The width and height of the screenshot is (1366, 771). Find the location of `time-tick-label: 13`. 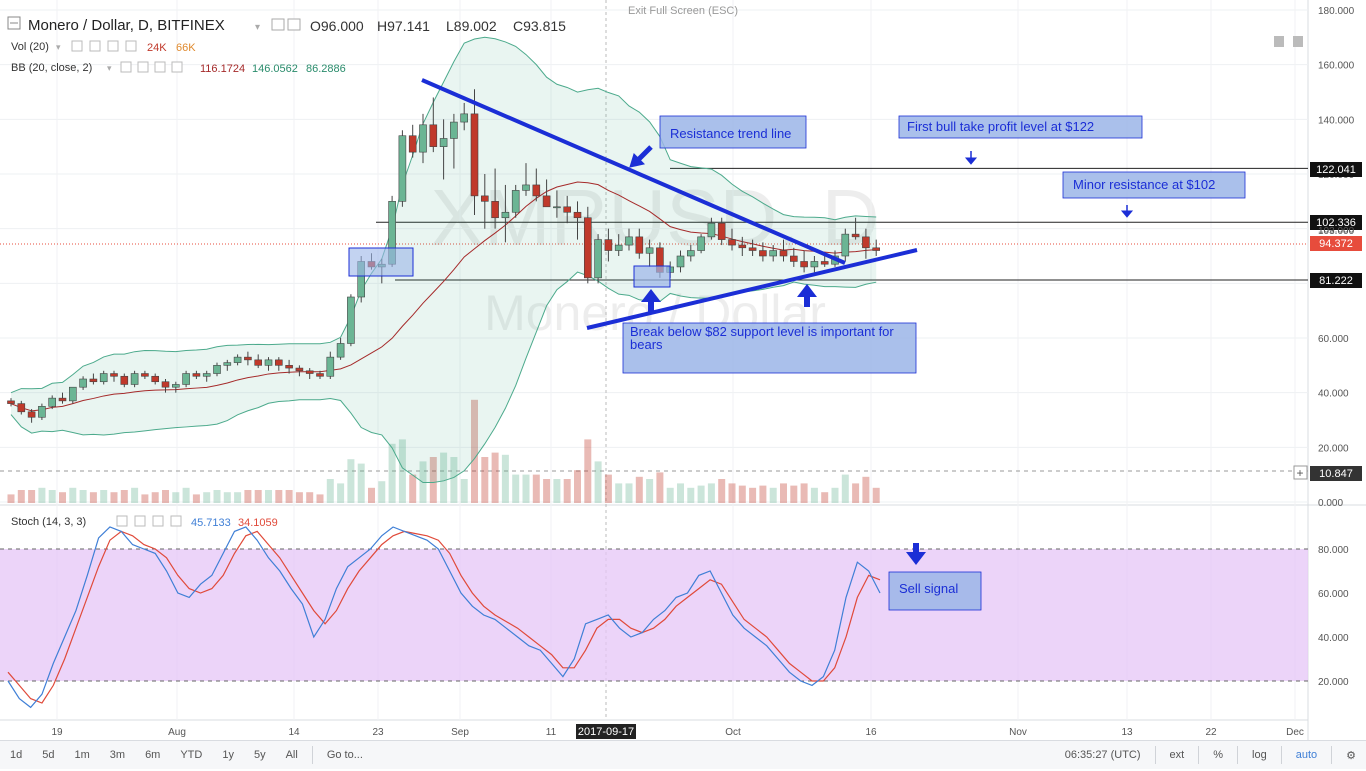

time-tick-label: 13 is located at coordinates (1127, 732).